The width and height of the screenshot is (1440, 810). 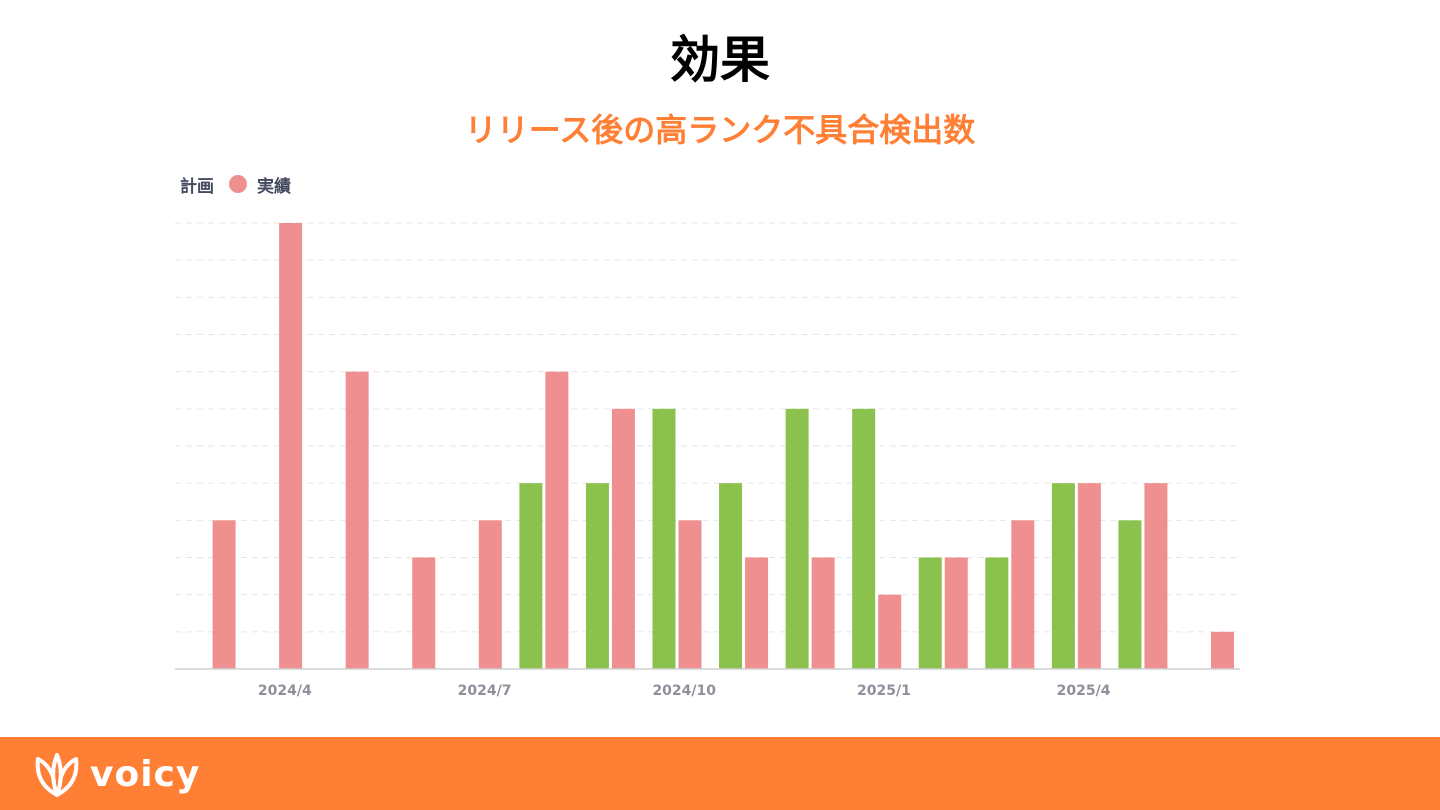 I want to click on x-tick-label: 2025/1, so click(x=884, y=691).